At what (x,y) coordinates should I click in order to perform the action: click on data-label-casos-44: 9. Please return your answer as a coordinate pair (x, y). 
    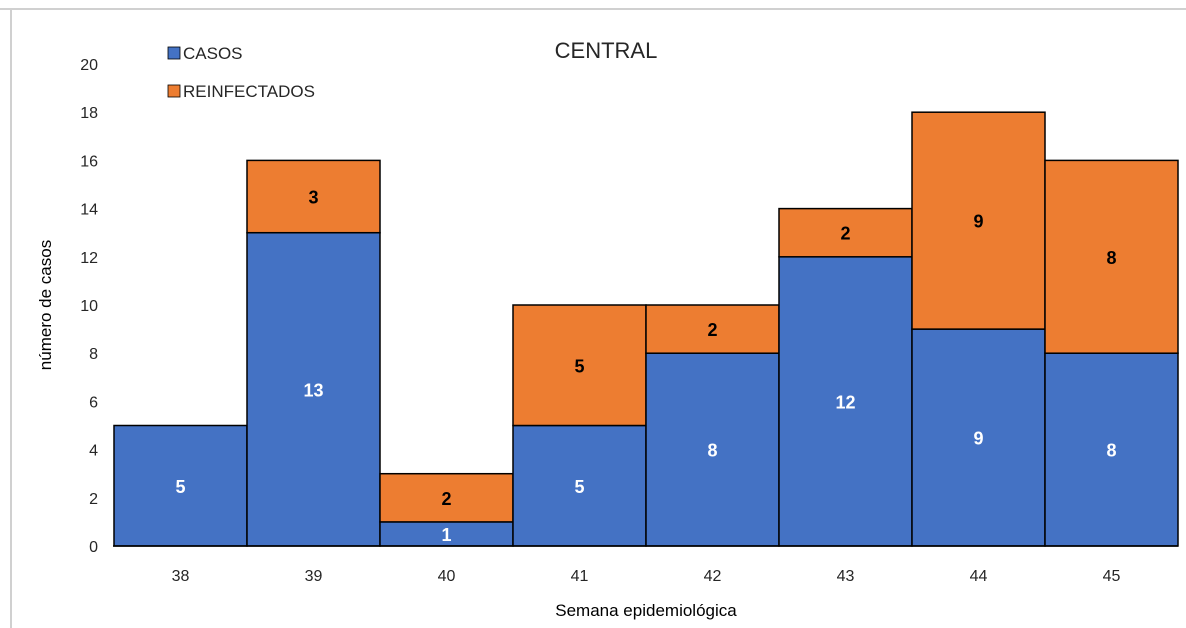
    Looking at the image, I should click on (978, 439).